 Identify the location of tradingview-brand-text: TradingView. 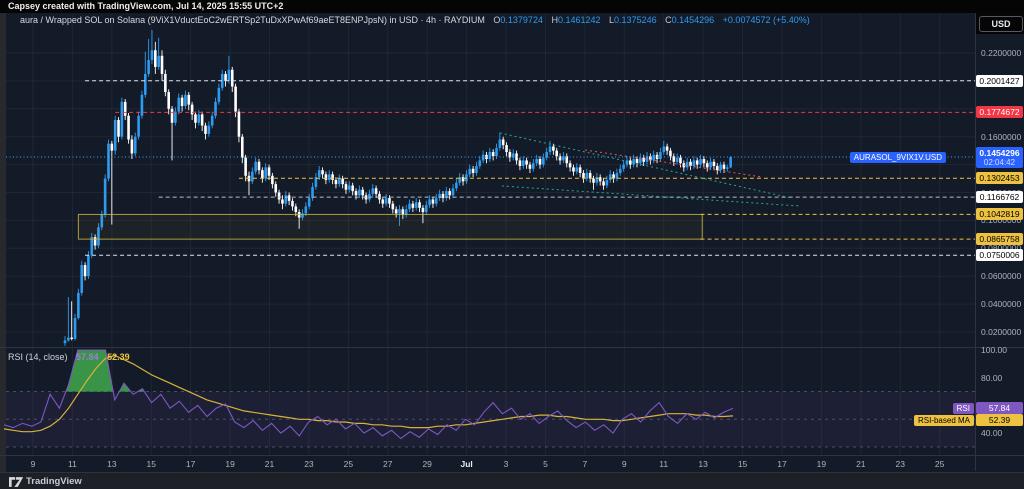
(54, 481).